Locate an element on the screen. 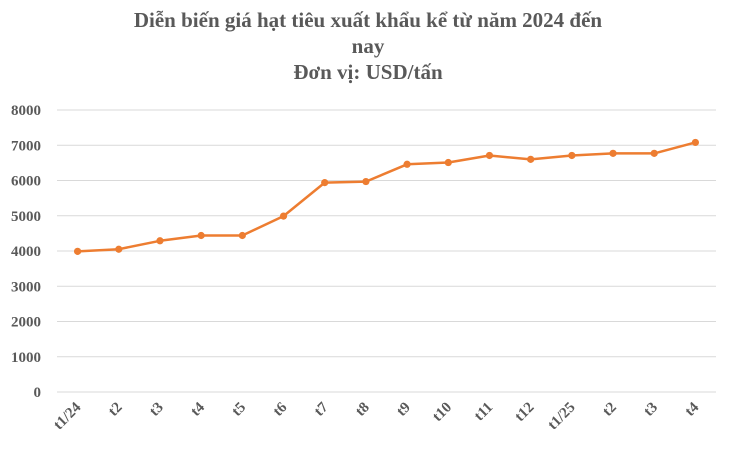 The width and height of the screenshot is (735, 455). x-tick-label: t11 is located at coordinates (483, 412).